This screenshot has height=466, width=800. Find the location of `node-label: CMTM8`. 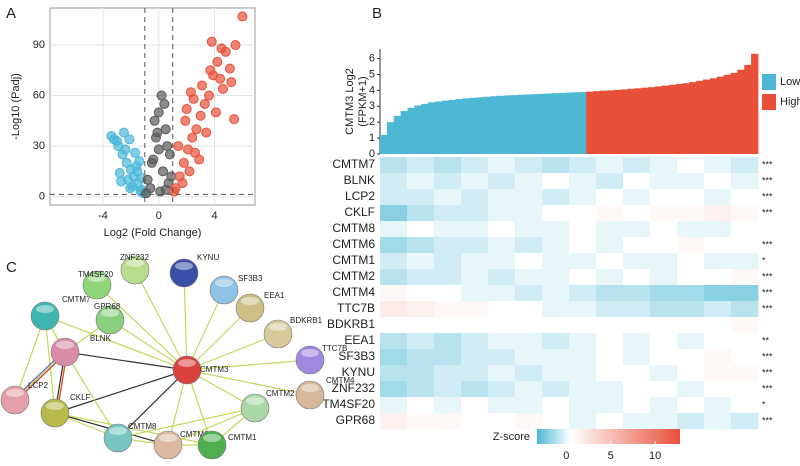

node-label: CMTM8 is located at coordinates (142, 426).